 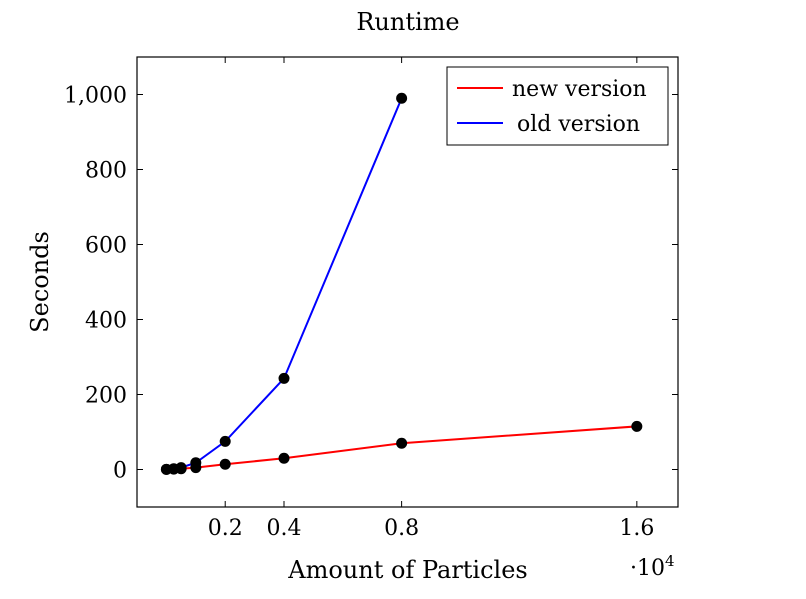 I want to click on x-tick-label: 1.6, so click(x=636, y=528).